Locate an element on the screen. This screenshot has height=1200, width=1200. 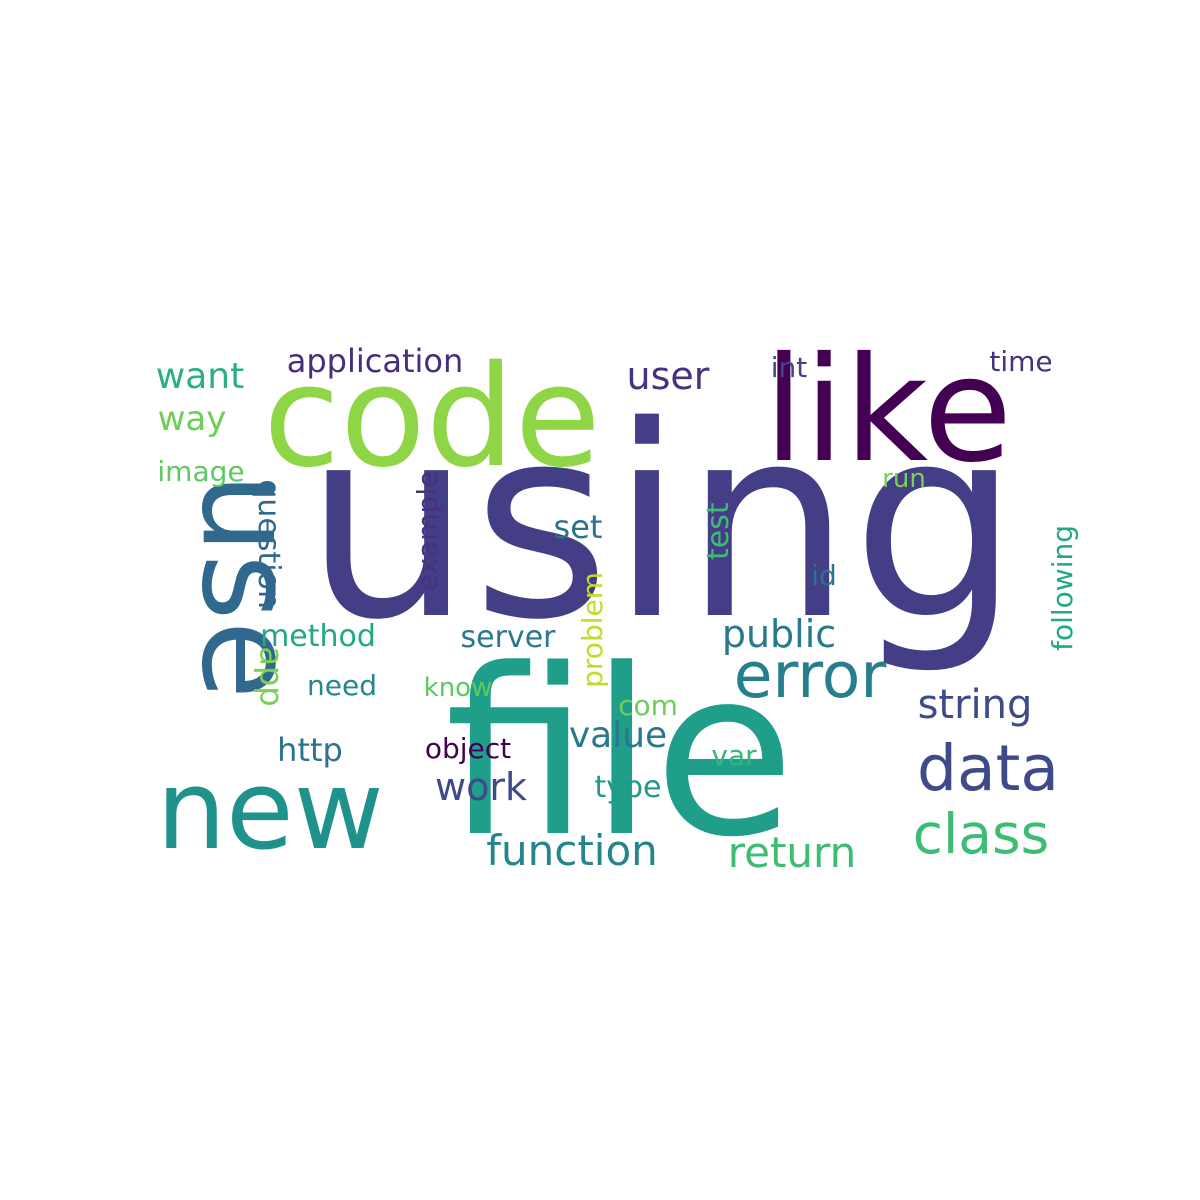
word-int: int is located at coordinates (789, 367).